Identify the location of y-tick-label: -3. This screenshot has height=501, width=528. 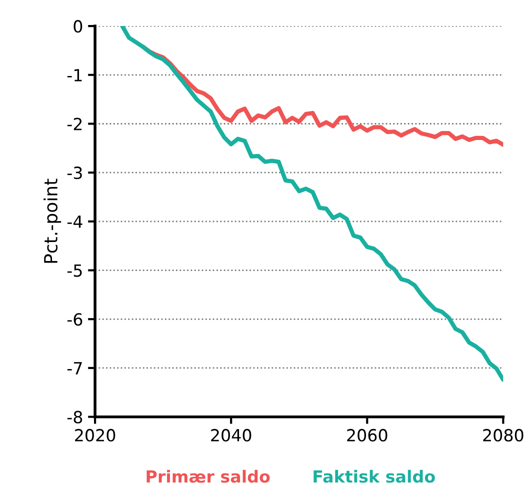
(74, 173).